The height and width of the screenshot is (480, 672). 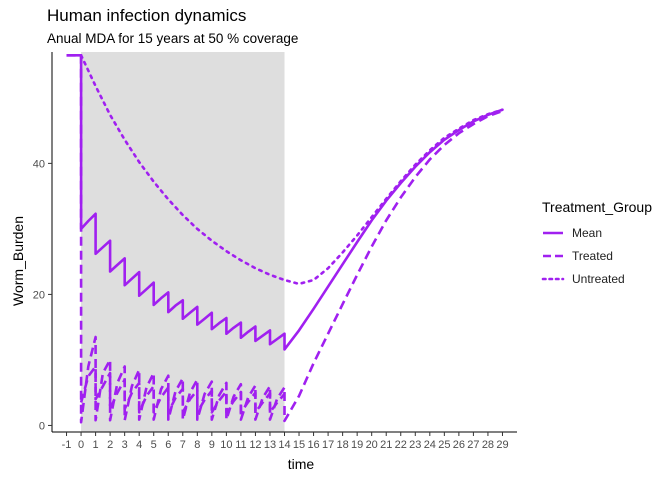 What do you see at coordinates (598, 279) in the screenshot?
I see `legend-label-untreated: Untreated` at bounding box center [598, 279].